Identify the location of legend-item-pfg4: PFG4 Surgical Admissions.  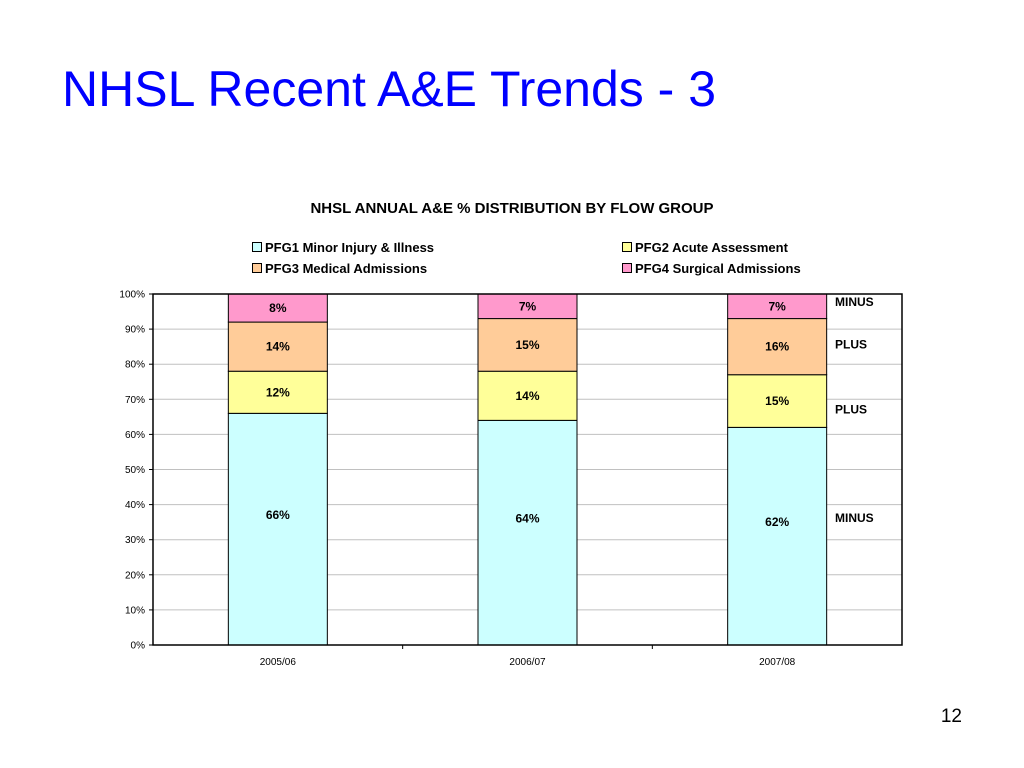
(711, 269).